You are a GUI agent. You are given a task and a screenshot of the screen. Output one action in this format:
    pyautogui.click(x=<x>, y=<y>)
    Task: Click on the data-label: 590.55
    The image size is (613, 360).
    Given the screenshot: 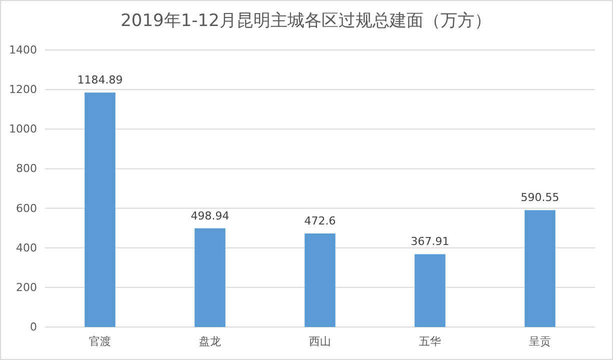 What is the action you would take?
    pyautogui.click(x=540, y=197)
    